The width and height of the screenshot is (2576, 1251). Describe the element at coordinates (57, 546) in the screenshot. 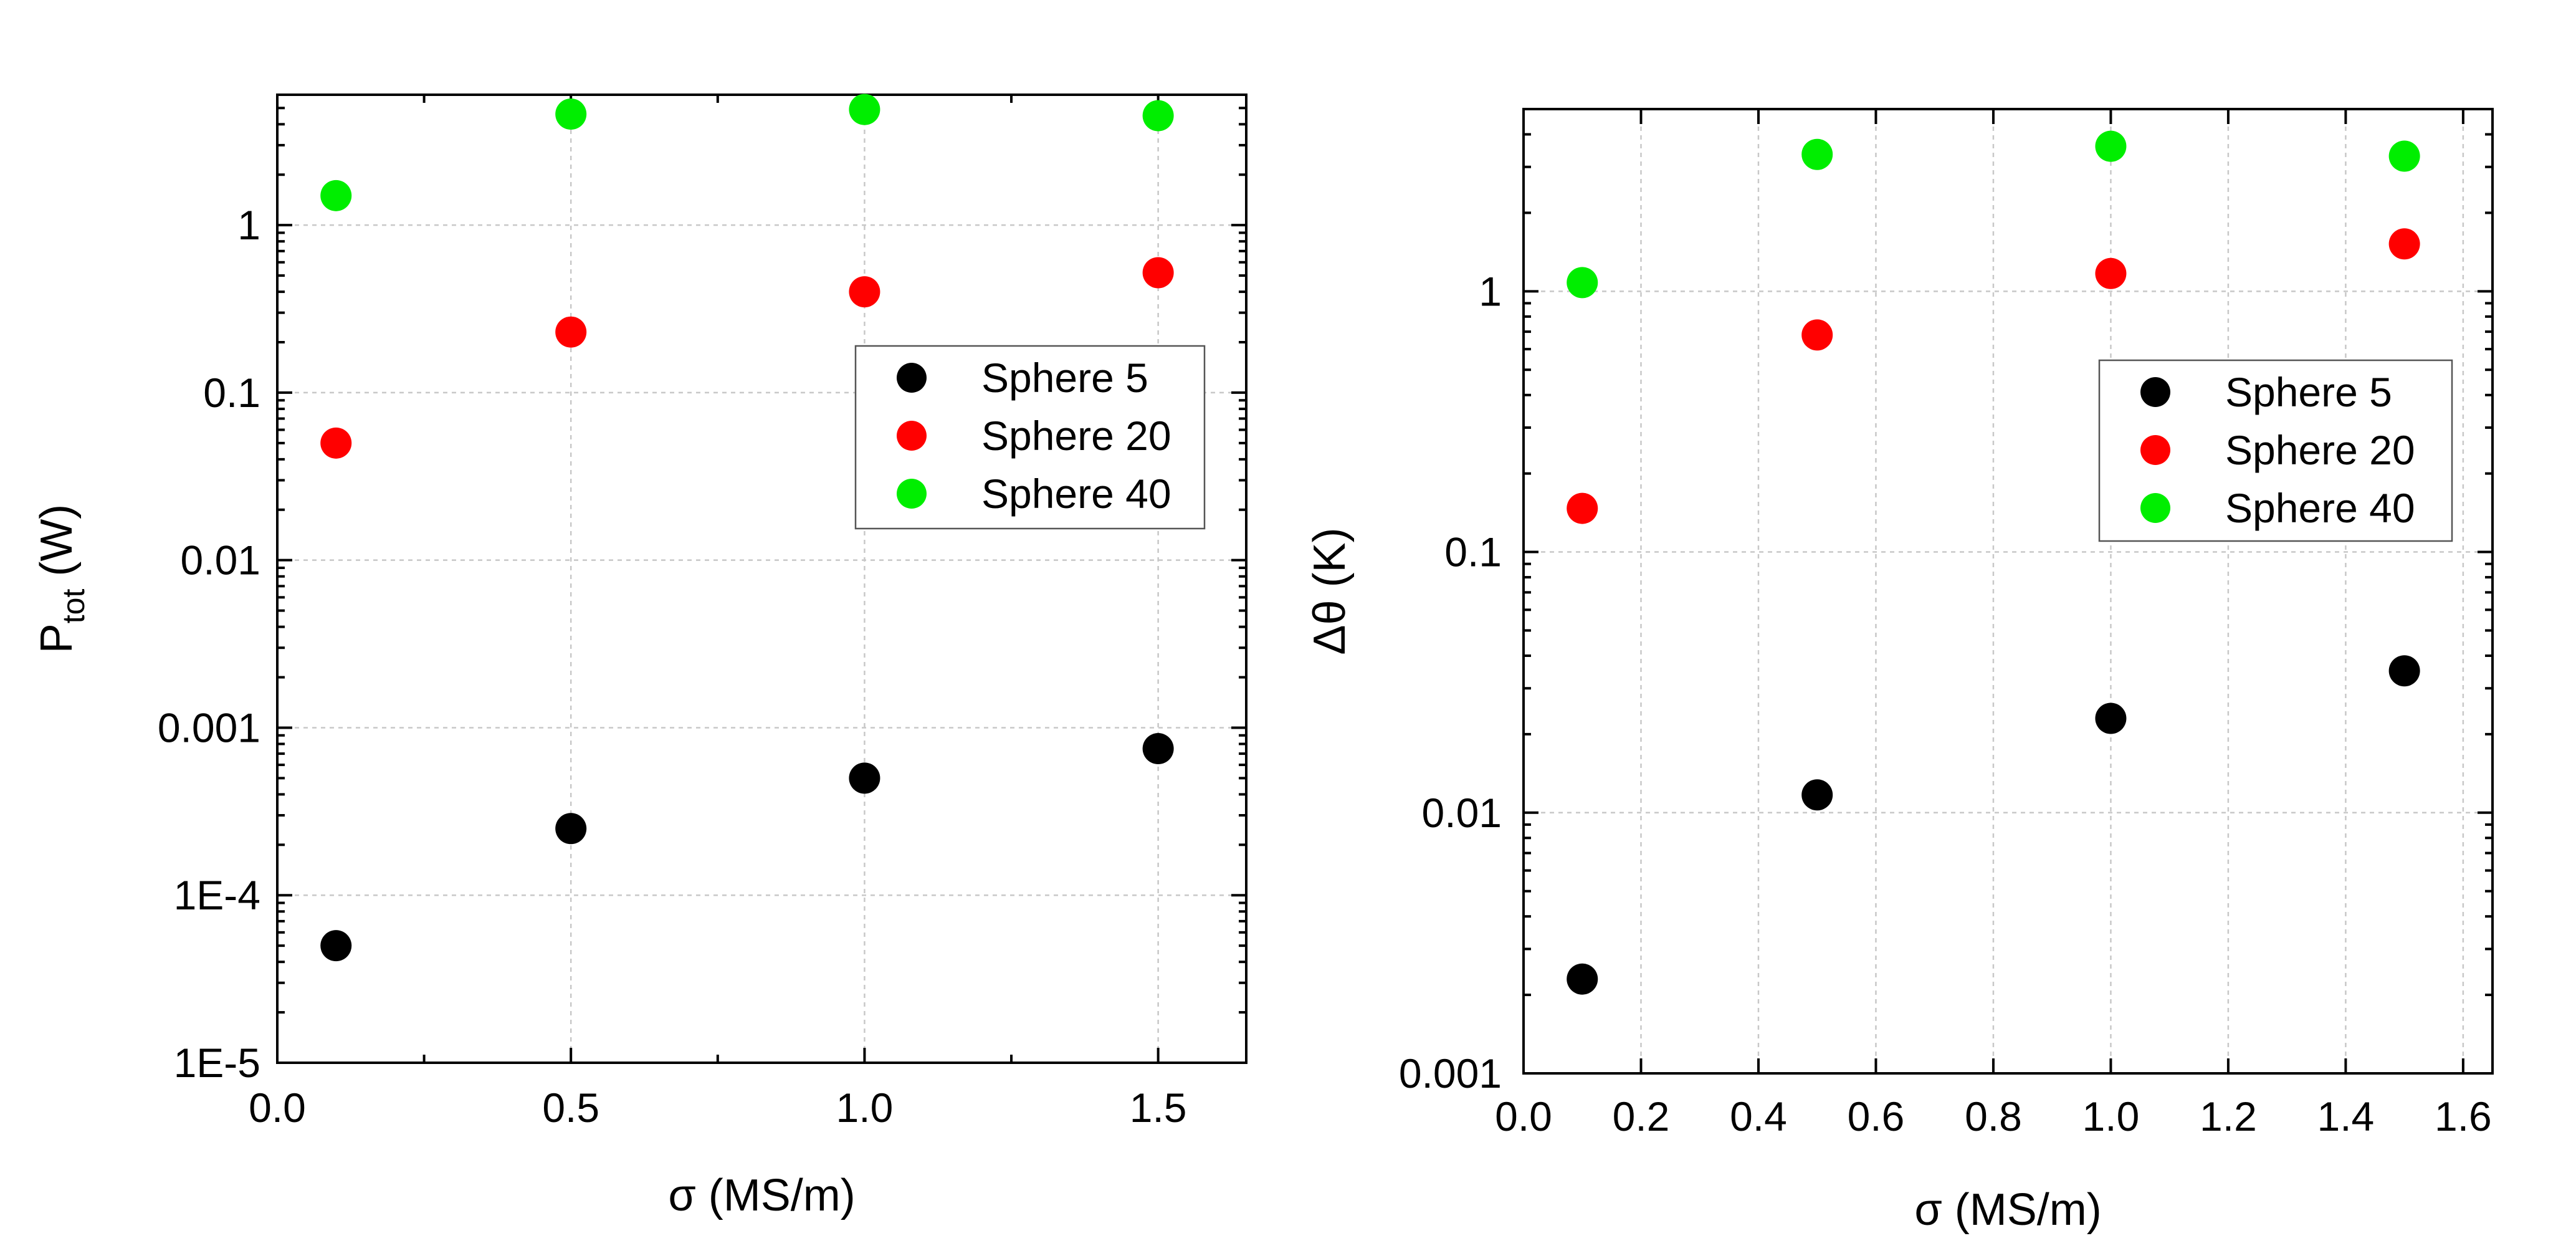

I see `y-axis-title-unit: (W)` at that location.